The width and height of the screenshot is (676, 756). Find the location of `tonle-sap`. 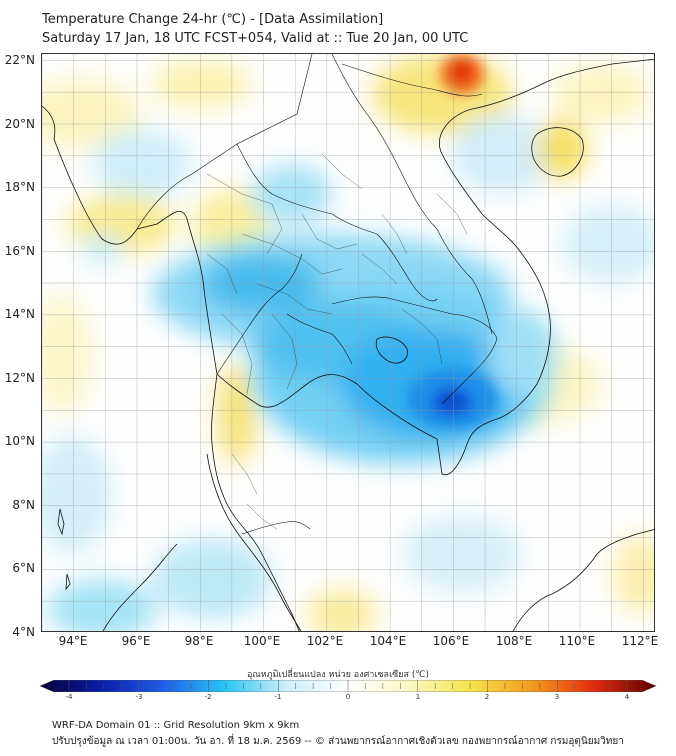

tonle-sap is located at coordinates (391, 350).